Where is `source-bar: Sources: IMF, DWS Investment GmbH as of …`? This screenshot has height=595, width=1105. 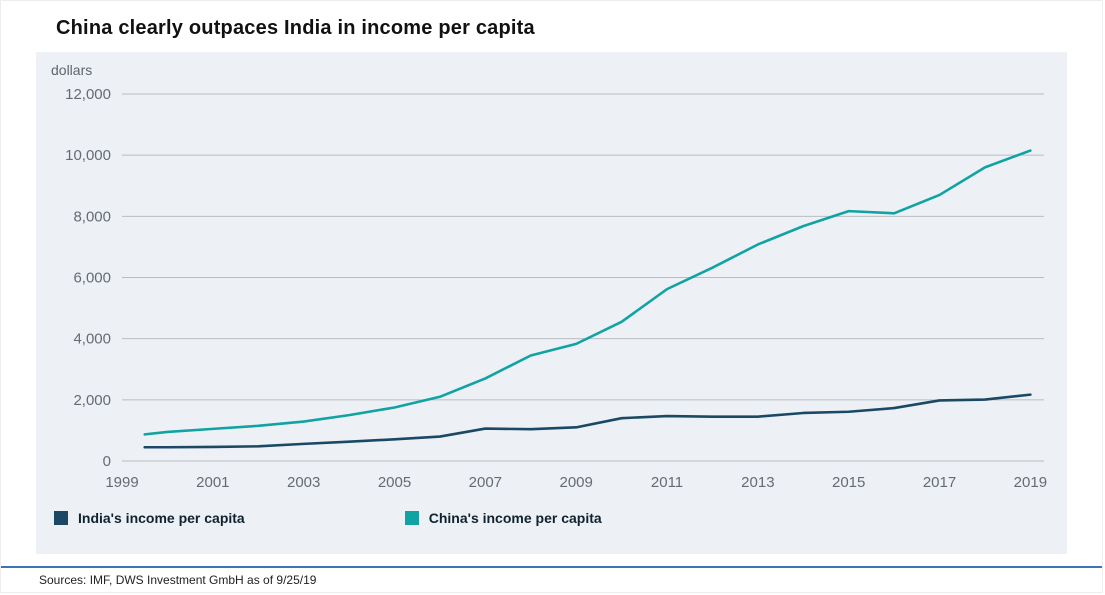
source-bar: Sources: IMF, DWS Investment GmbH as of … is located at coordinates (551, 576).